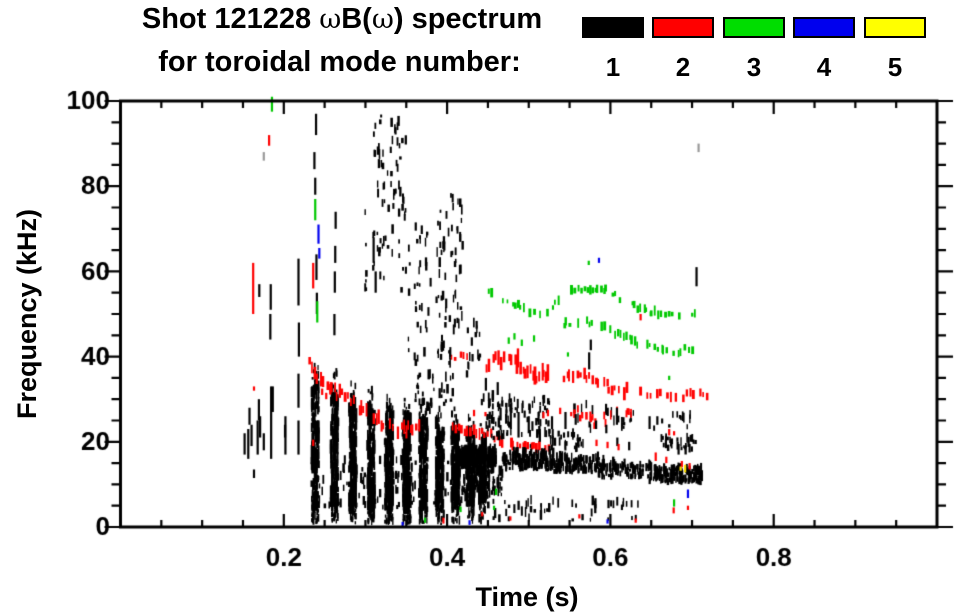 The width and height of the screenshot is (963, 615). What do you see at coordinates (230, 19) in the screenshot?
I see `title-text: Shot 121228` at bounding box center [230, 19].